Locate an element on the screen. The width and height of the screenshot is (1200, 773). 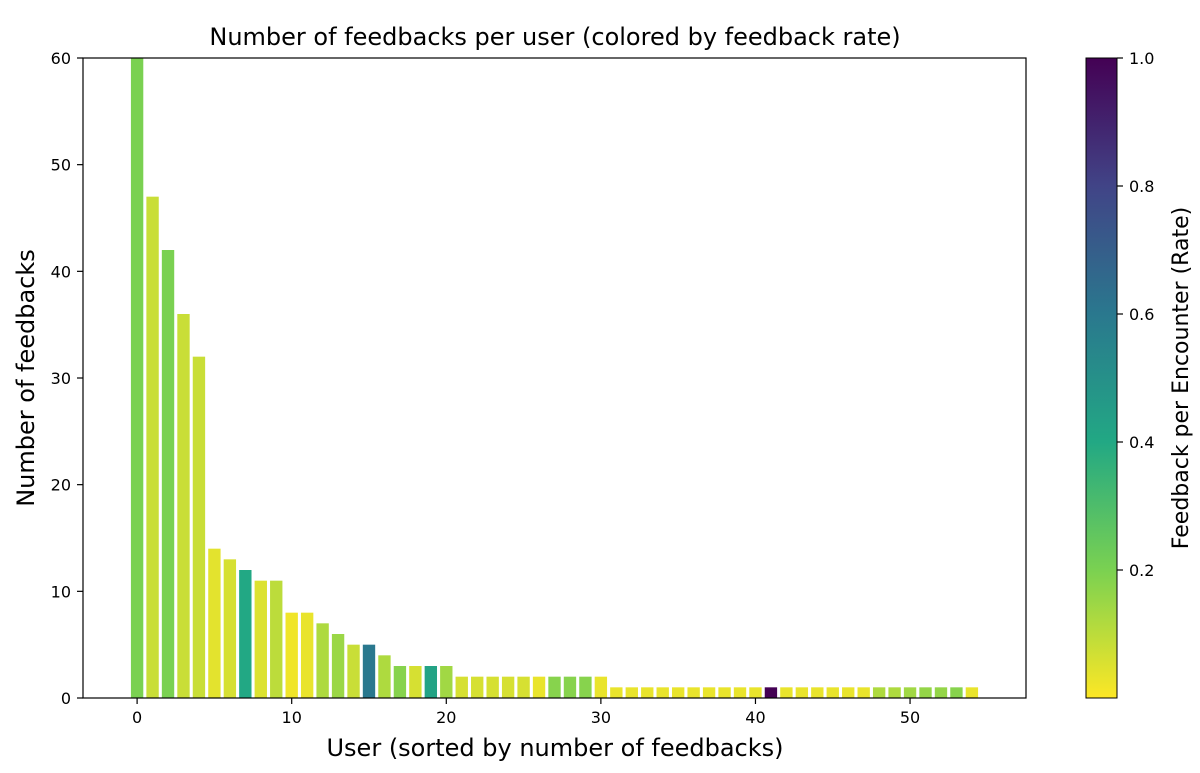
colorbar-tick-label: 0.6 is located at coordinates (1141, 314).